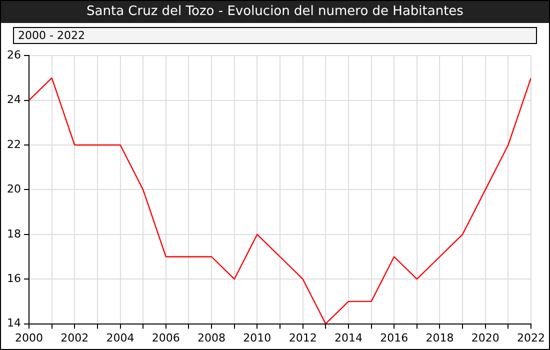 The height and width of the screenshot is (350, 550). Describe the element at coordinates (13, 144) in the screenshot. I see `y-tick-label: 22` at that location.